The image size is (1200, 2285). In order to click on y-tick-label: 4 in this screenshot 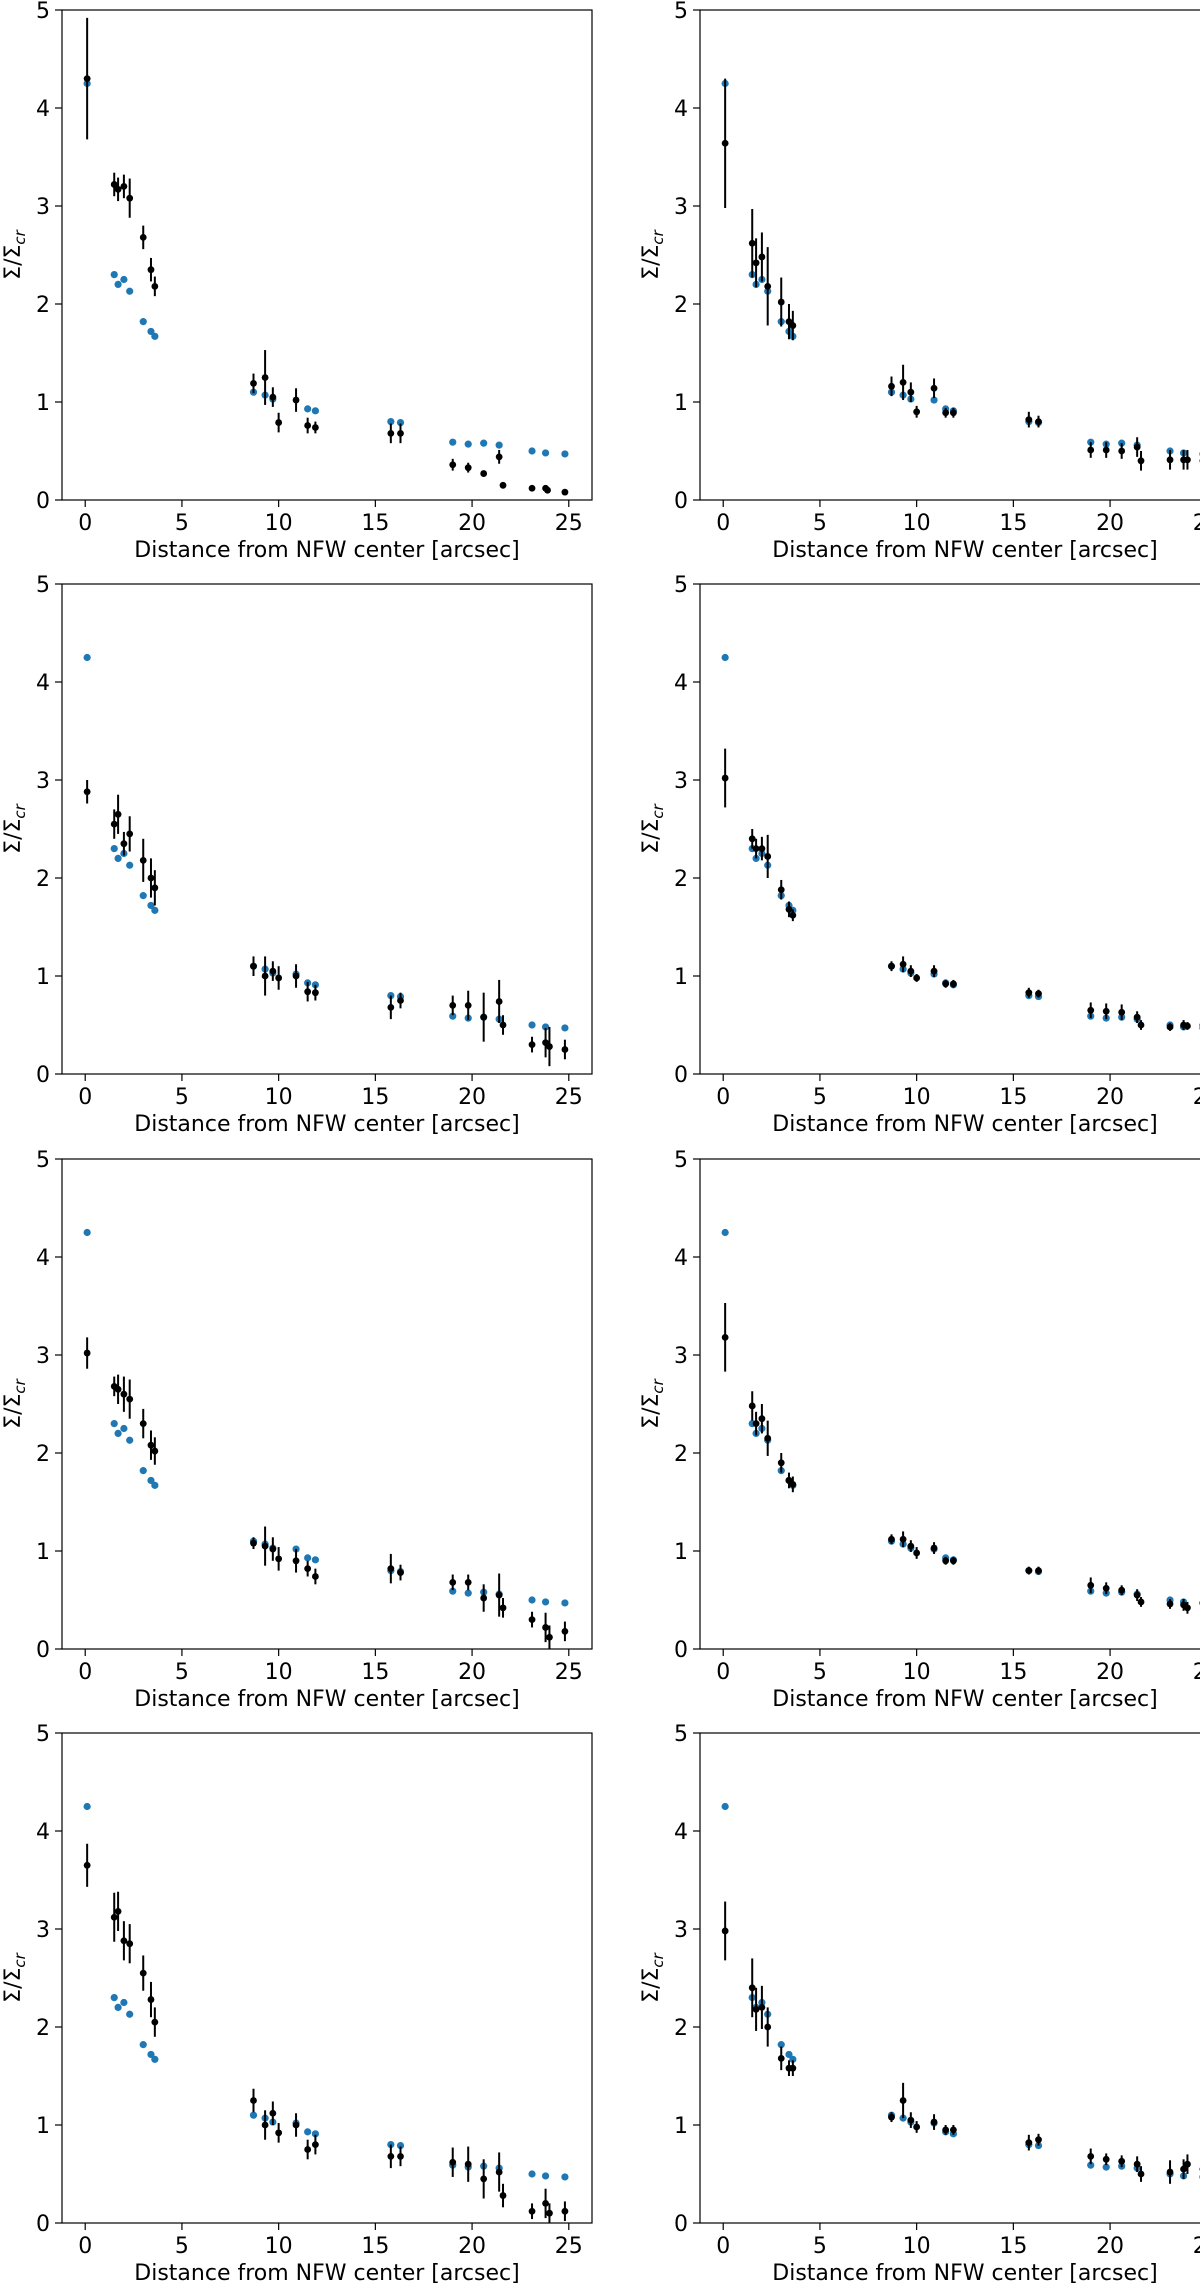, I will do `click(43, 109)`.